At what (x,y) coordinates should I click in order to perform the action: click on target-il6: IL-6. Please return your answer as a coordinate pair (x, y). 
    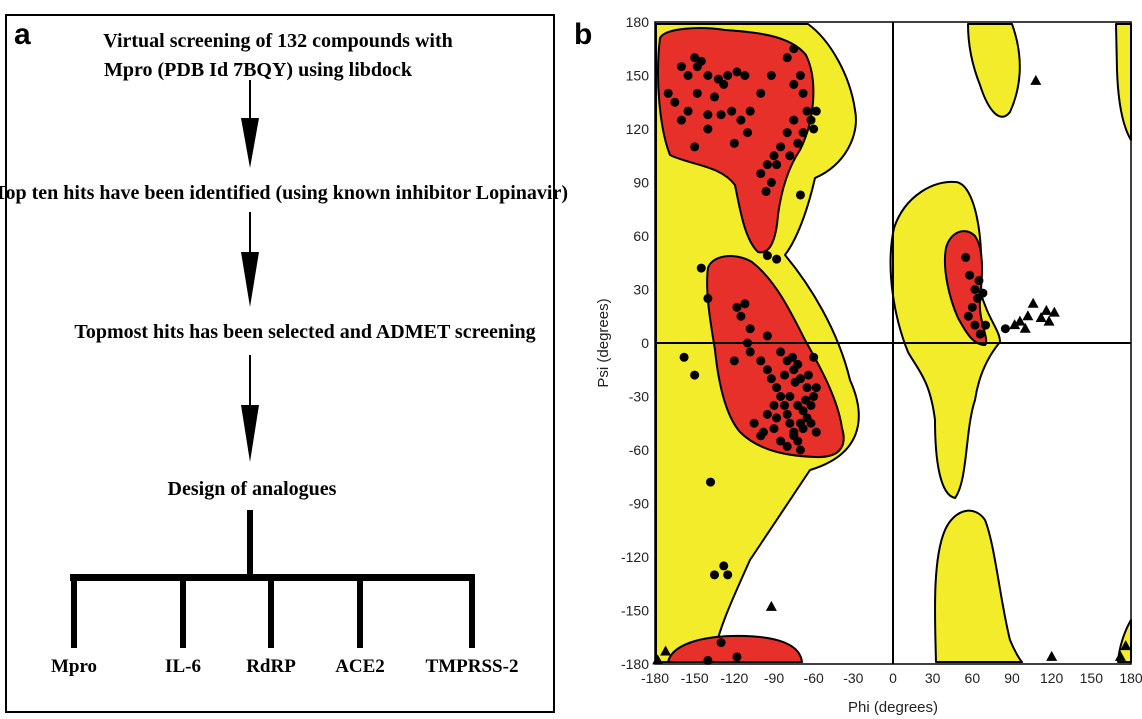
    Looking at the image, I should click on (183, 666).